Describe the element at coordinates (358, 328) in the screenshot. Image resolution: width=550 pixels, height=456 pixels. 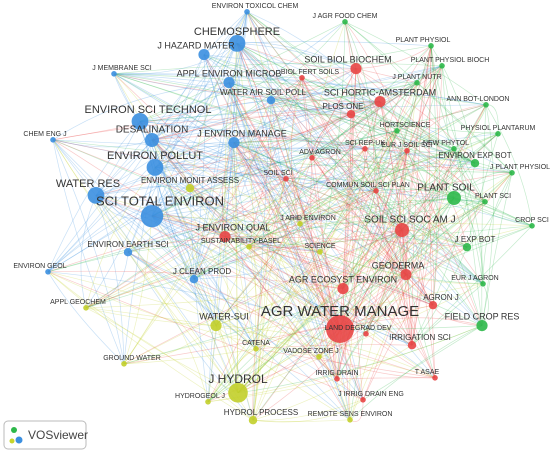
I see `node-label: LAND DEGRAD DEV` at that location.